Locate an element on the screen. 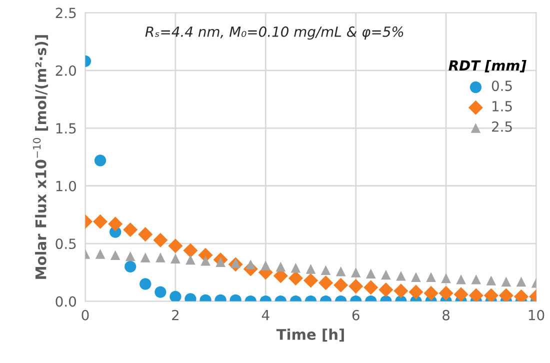 This screenshot has height=363, width=550. legend-label: 2.5 is located at coordinates (502, 126).